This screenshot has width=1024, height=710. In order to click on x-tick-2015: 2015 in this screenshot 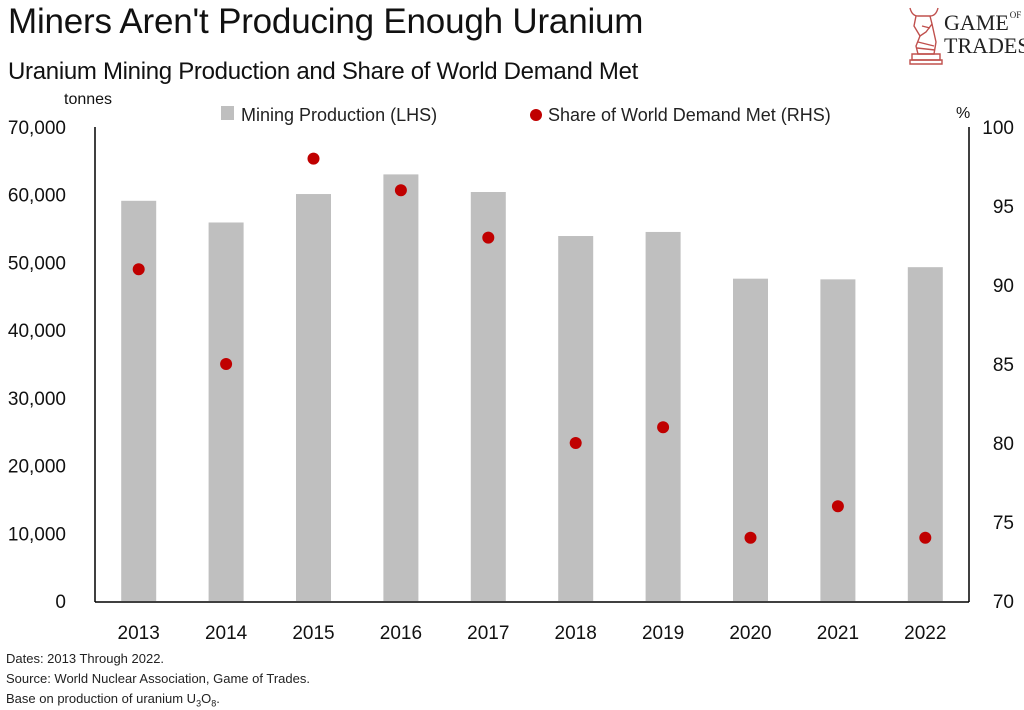, I will do `click(313, 631)`.